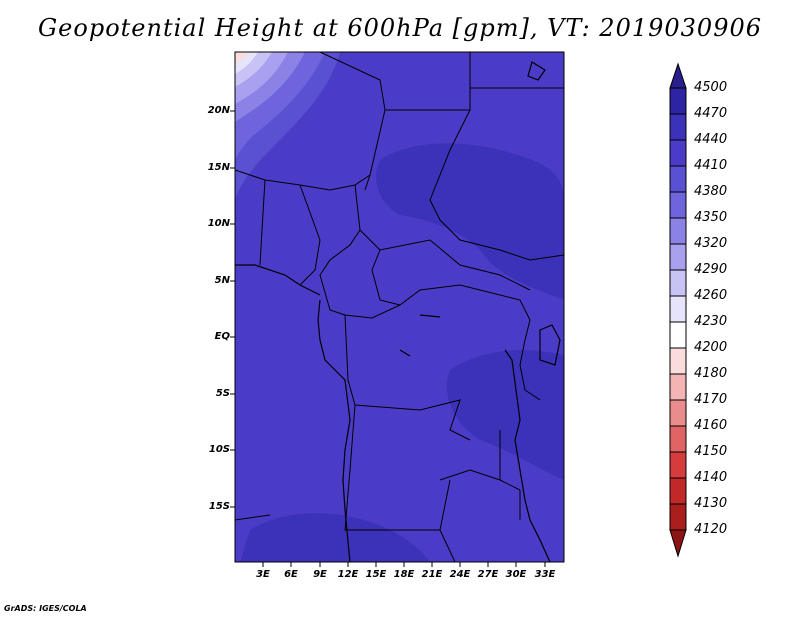 Image resolution: width=800 pixels, height=618 pixels. Describe the element at coordinates (460, 574) in the screenshot. I see `lon-label-24e: 24E` at that location.